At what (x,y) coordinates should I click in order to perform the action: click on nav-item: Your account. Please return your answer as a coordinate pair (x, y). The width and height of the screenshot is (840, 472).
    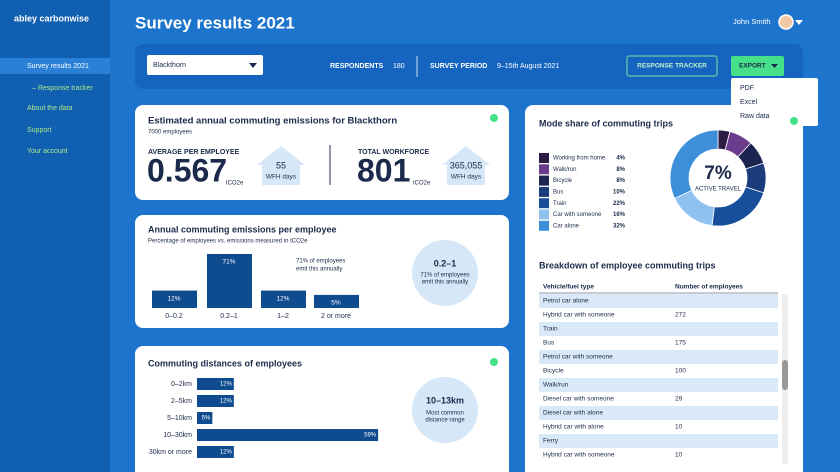
    Looking at the image, I should click on (47, 151).